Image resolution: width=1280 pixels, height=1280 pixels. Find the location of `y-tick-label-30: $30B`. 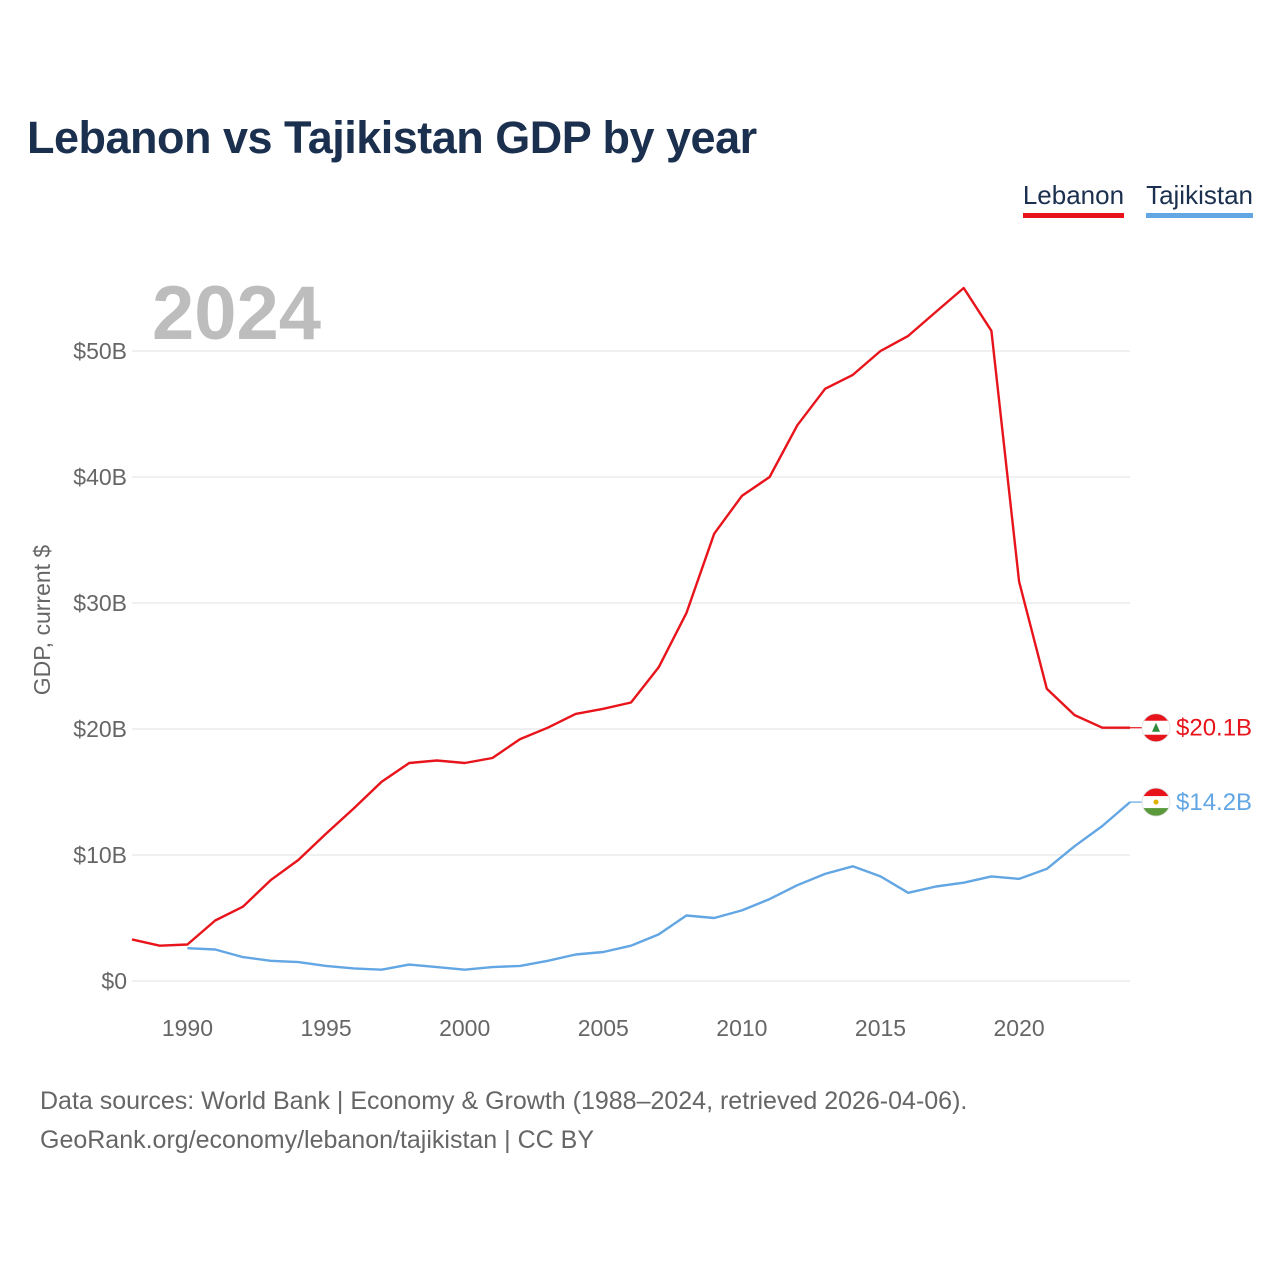

y-tick-label-30: $30B is located at coordinates (100, 603).